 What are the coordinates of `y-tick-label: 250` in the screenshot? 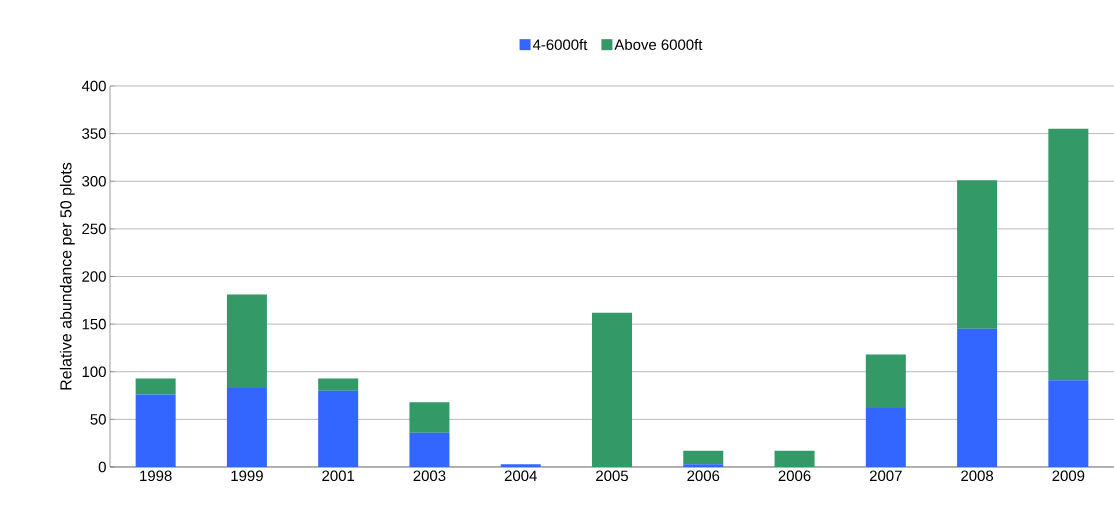 It's located at (94, 229).